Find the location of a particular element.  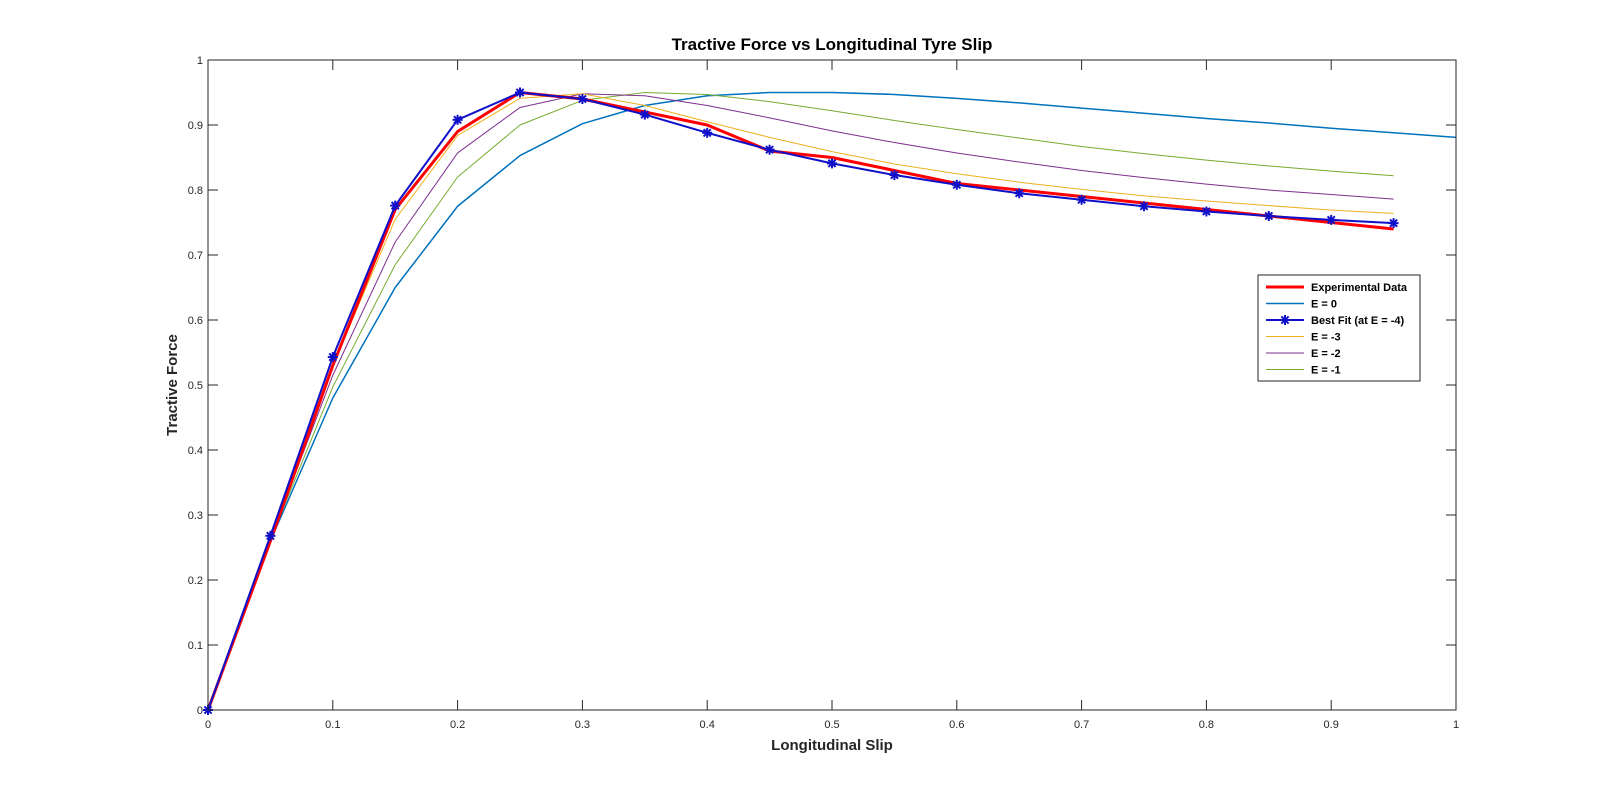

legend-item: E = -2 is located at coordinates (1303, 354).